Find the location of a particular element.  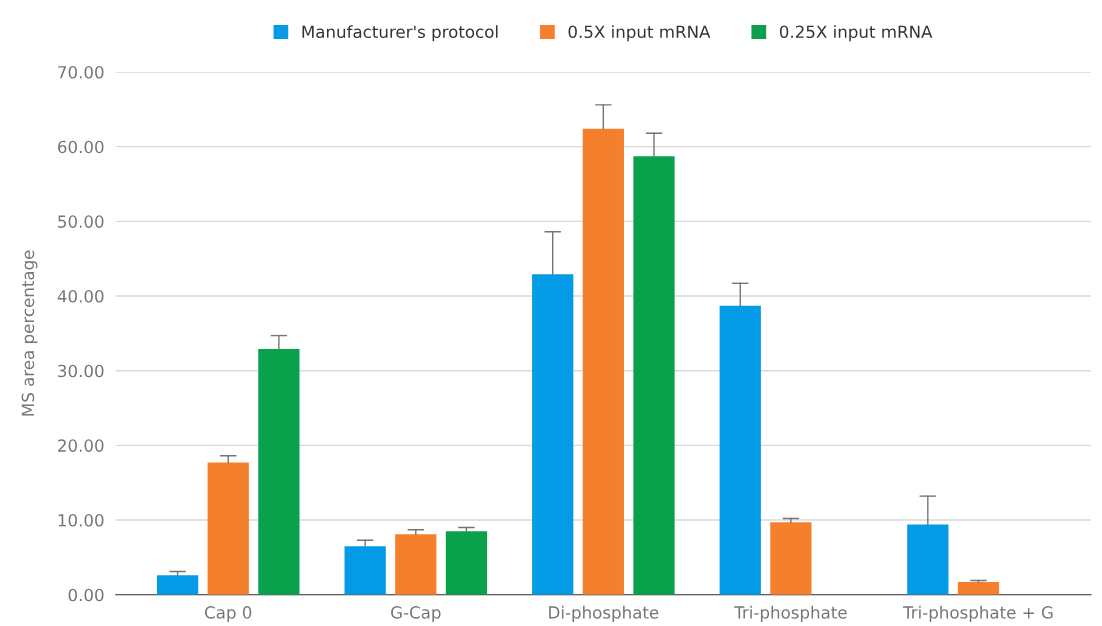

y-tick-label: 50.00 is located at coordinates (81, 221).